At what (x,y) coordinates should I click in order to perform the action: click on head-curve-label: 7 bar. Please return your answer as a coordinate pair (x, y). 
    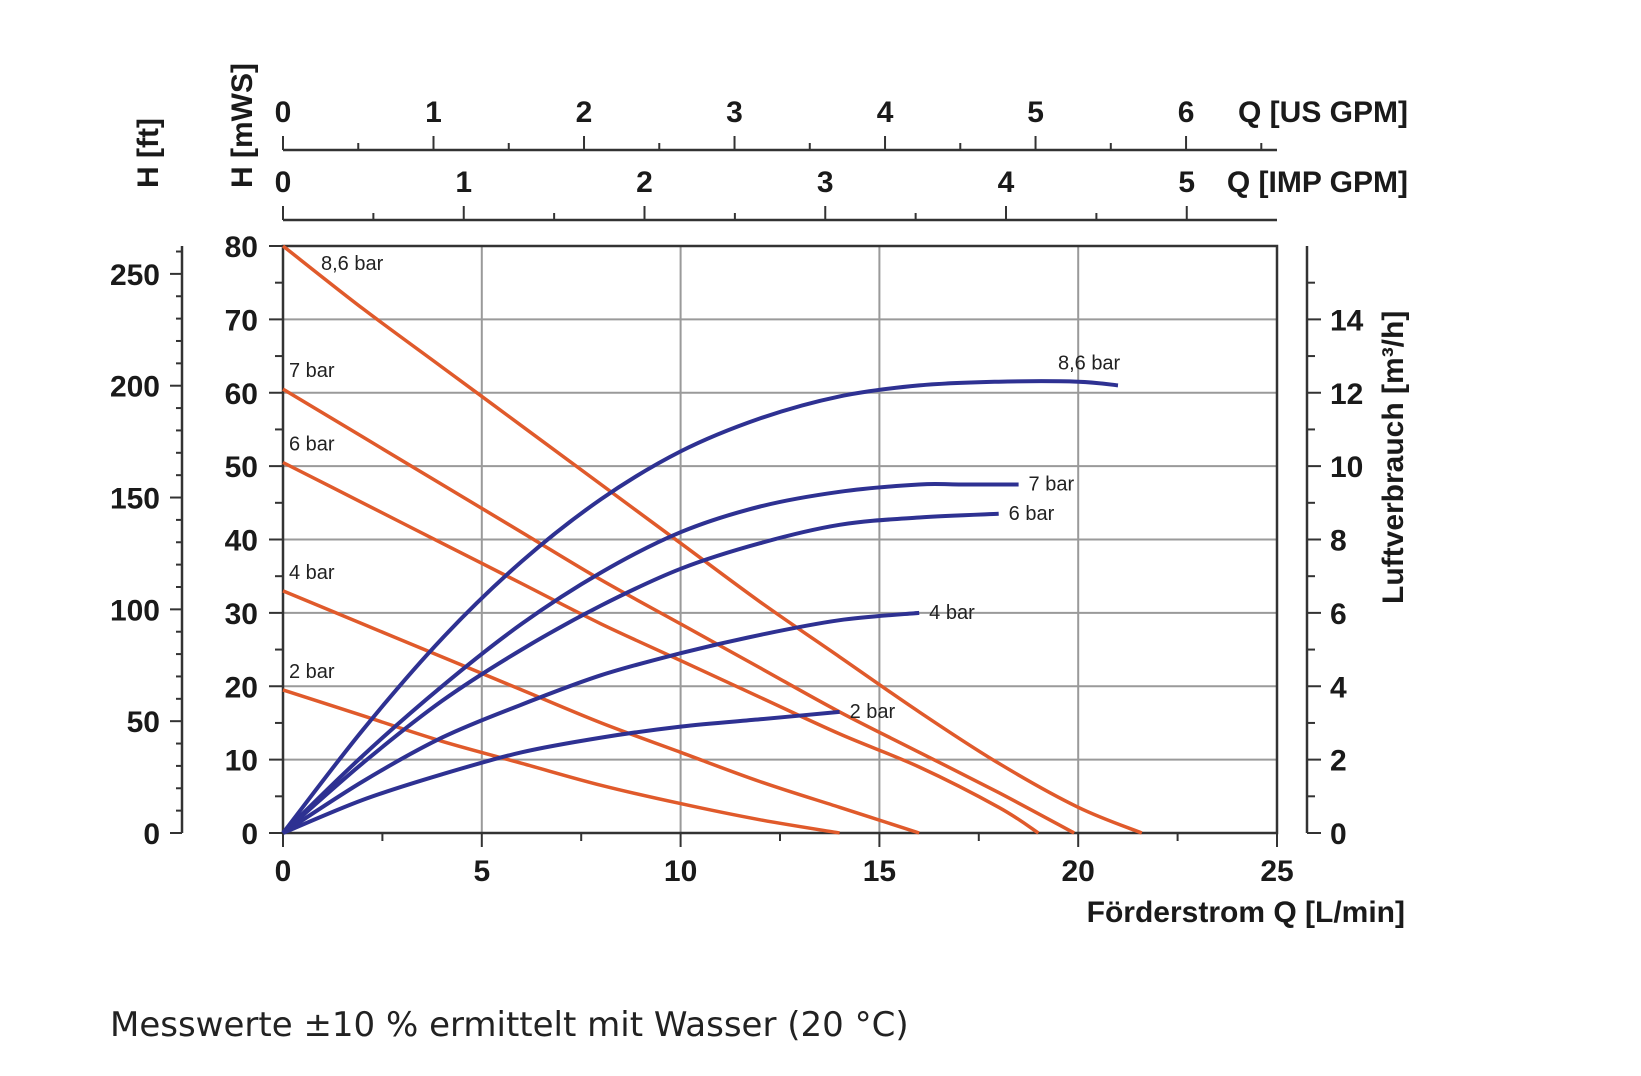
    Looking at the image, I should click on (312, 371).